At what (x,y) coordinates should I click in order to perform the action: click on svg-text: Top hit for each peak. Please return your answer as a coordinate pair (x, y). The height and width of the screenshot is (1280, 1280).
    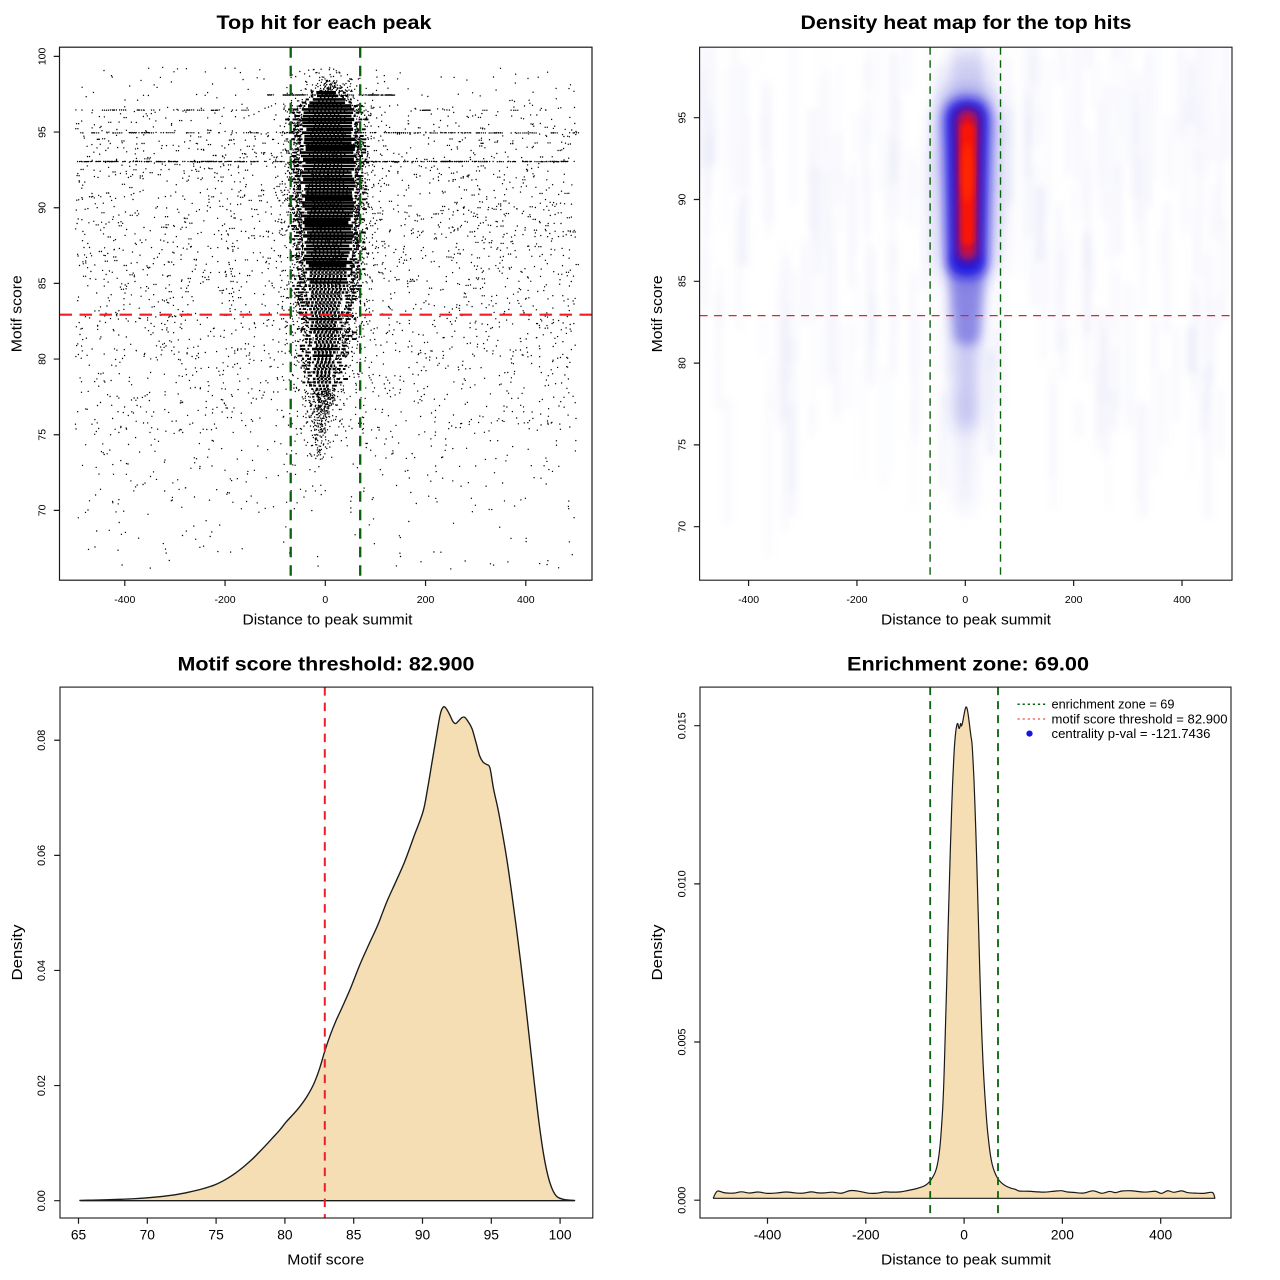
    Looking at the image, I should click on (324, 23).